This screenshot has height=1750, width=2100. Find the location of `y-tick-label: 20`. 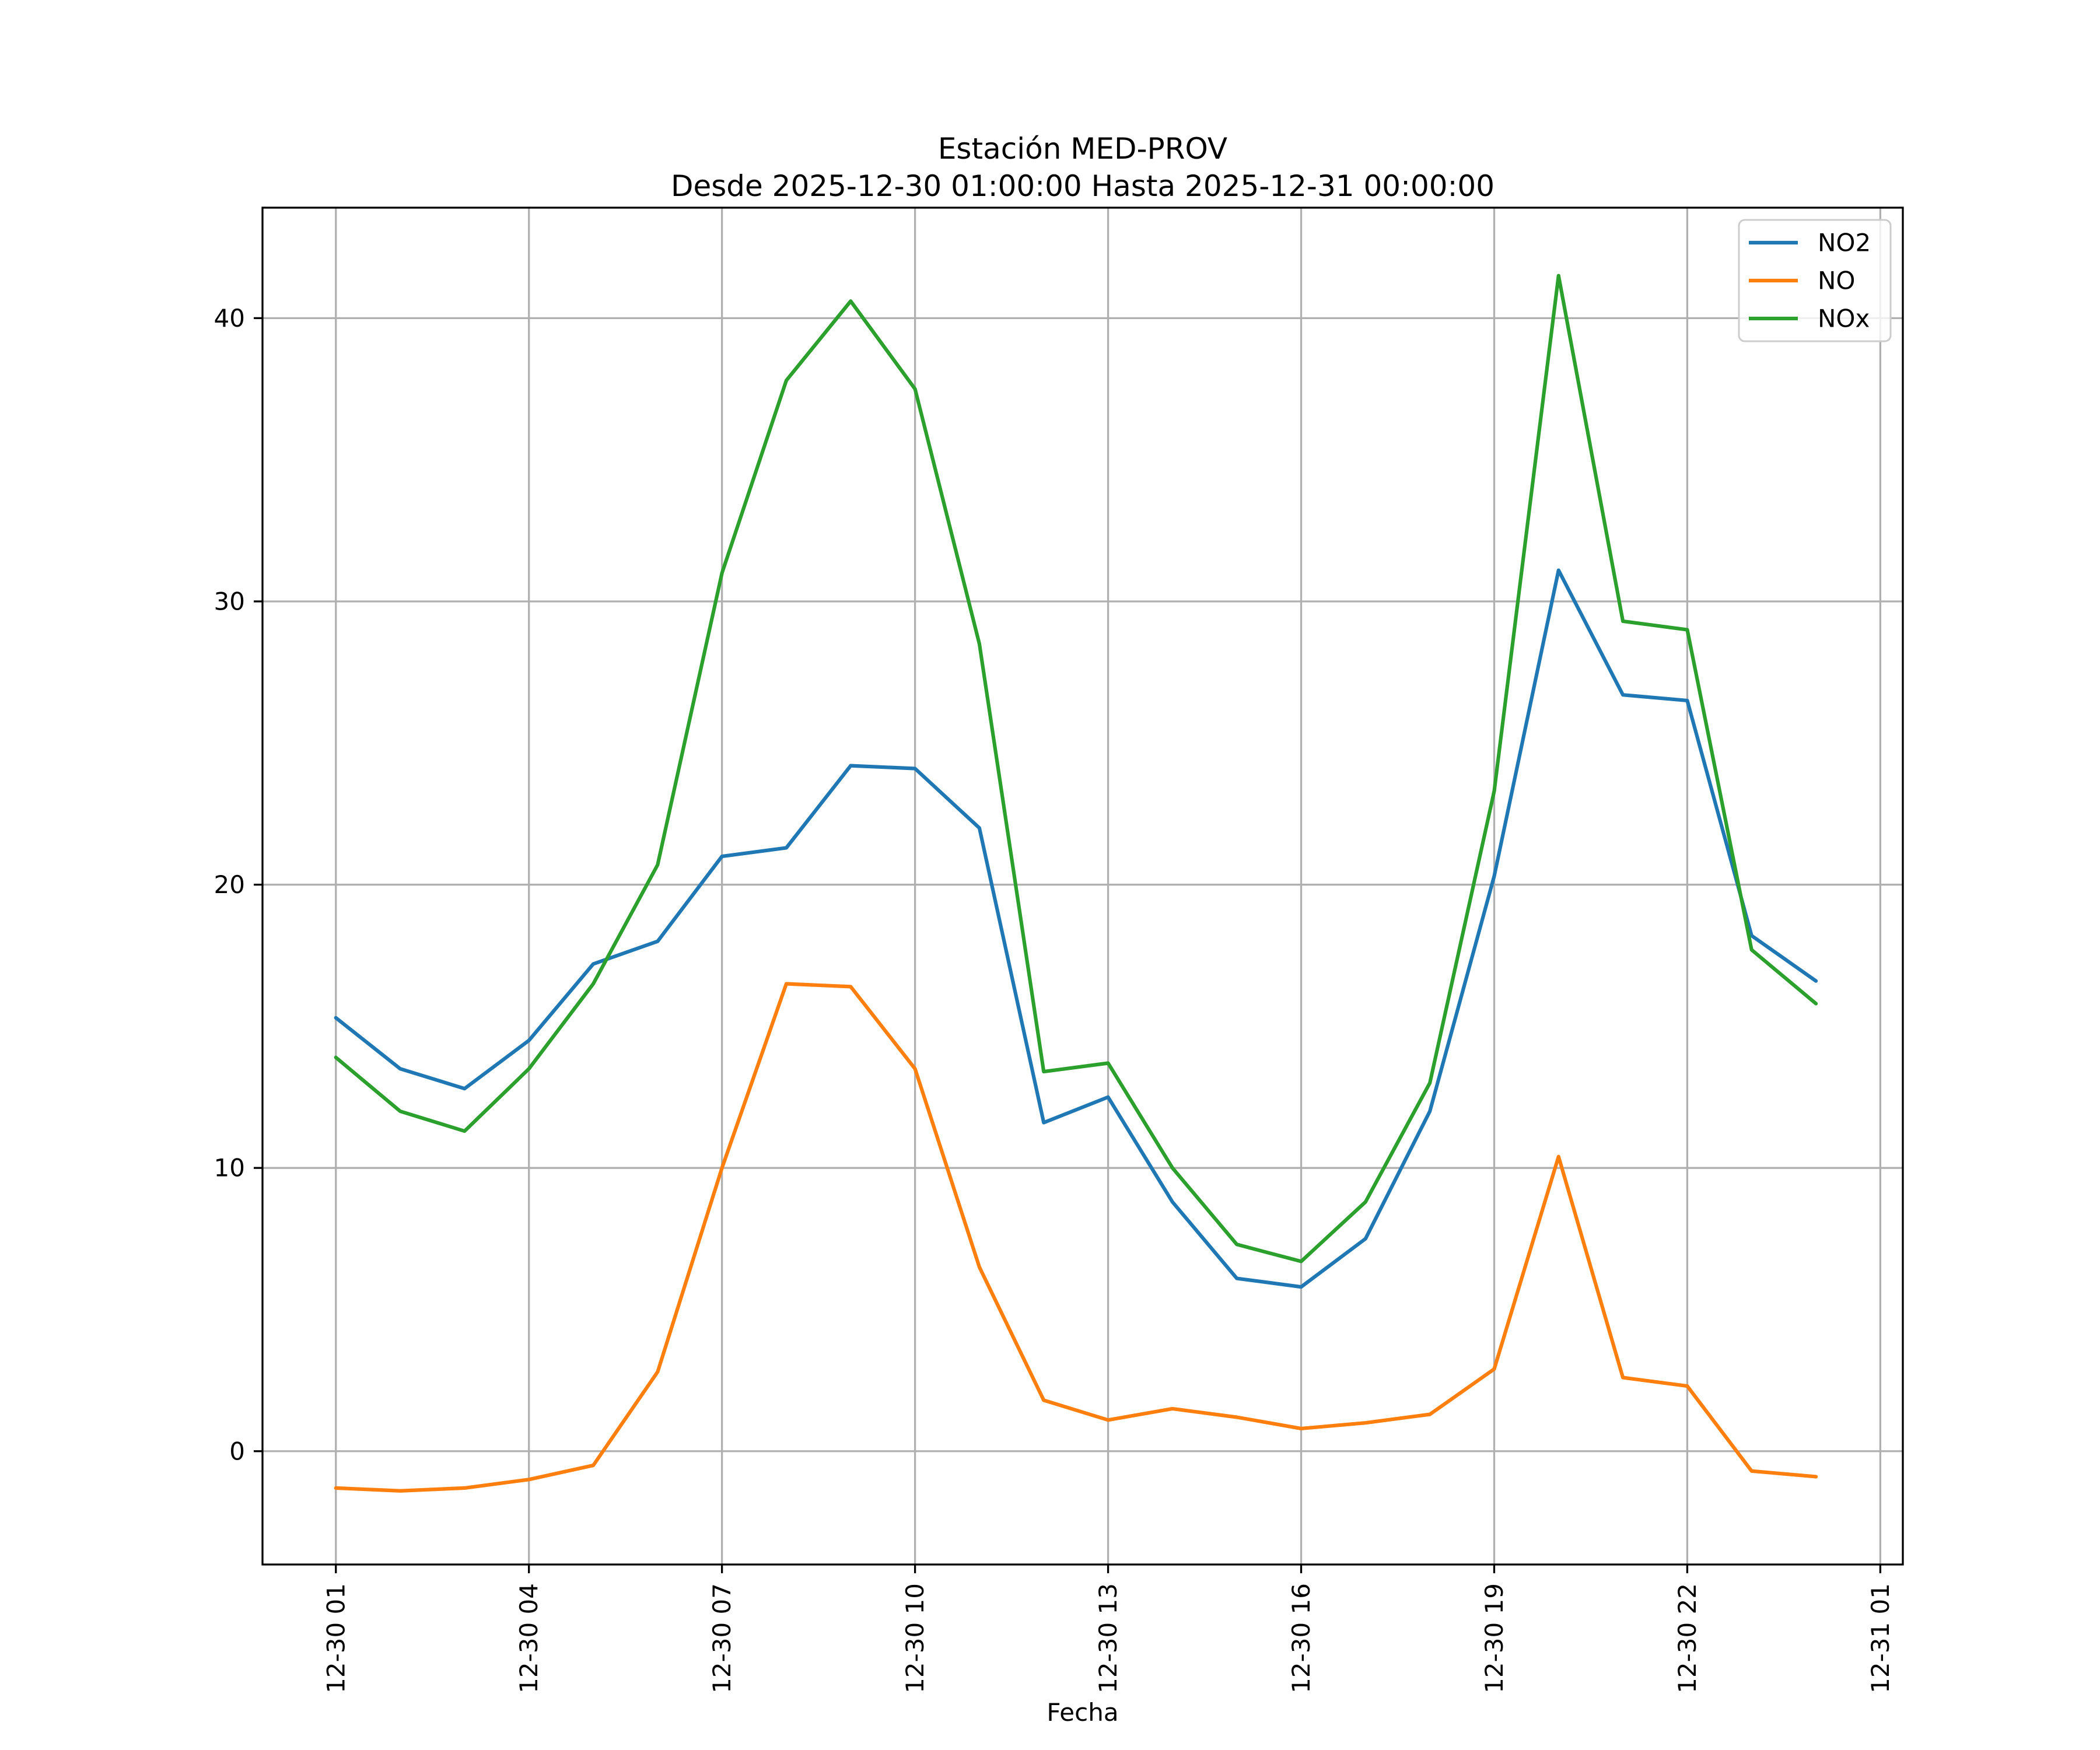

y-tick-label: 20 is located at coordinates (229, 884).